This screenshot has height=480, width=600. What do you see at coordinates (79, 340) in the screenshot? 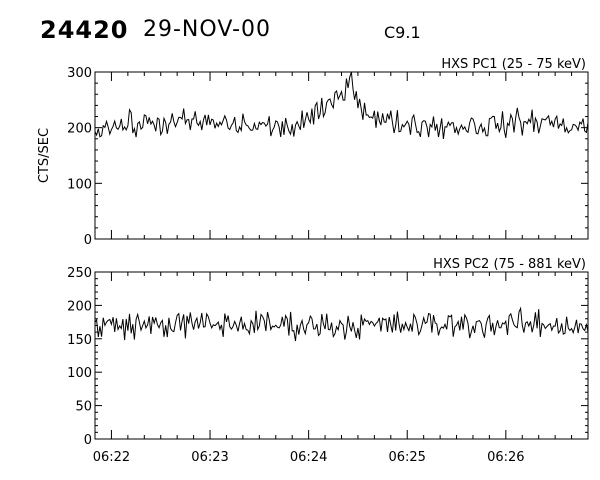
I see `y-tick-label: 150` at bounding box center [79, 340].